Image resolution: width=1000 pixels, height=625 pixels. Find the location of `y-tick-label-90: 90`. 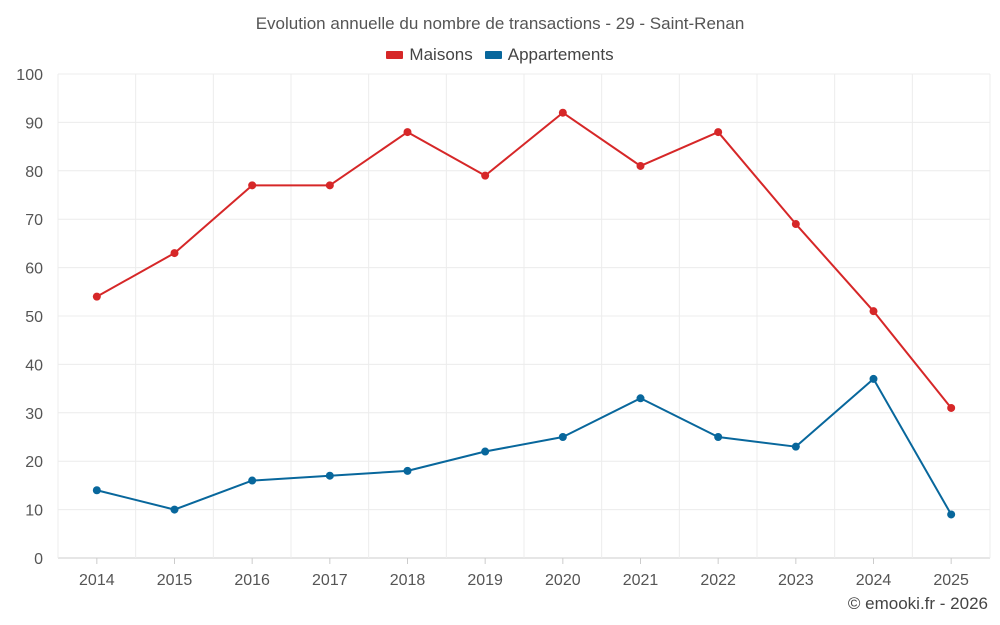

y-tick-label-90: 90 is located at coordinates (34, 123).